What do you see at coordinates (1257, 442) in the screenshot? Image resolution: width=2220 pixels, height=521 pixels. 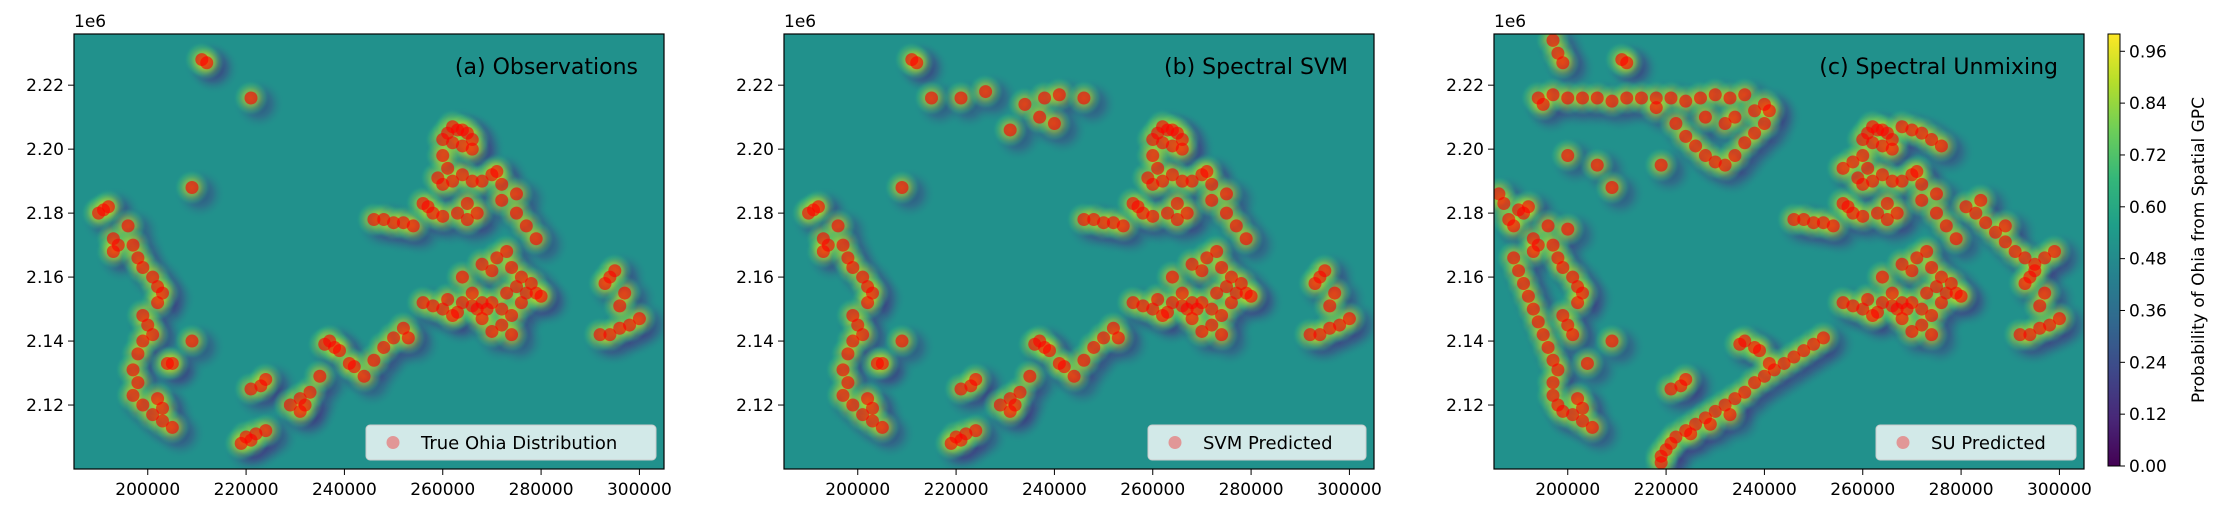 I see `legend: SVM Predicted` at bounding box center [1257, 442].